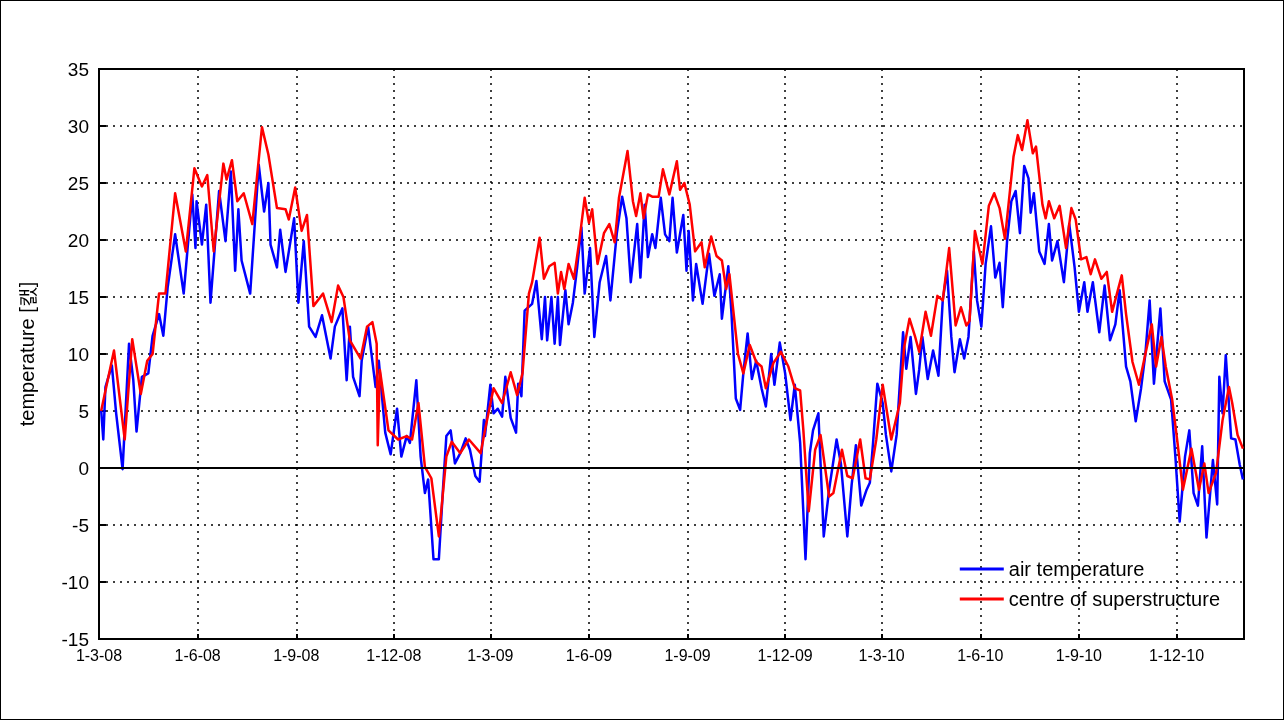 The image size is (1284, 720). What do you see at coordinates (197, 655) in the screenshot?
I see `x-tick-label: 1-6-08` at bounding box center [197, 655].